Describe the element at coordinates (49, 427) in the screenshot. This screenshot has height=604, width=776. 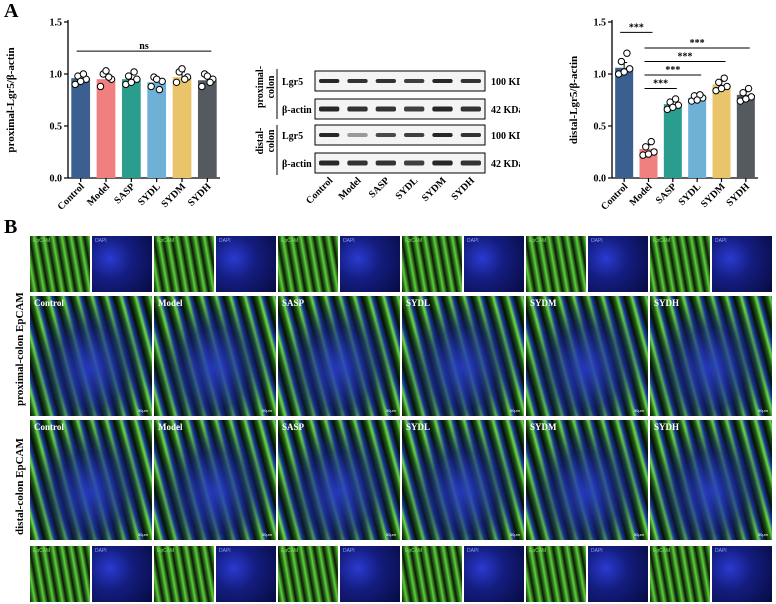
I see `micrograph-label: Control` at that location.